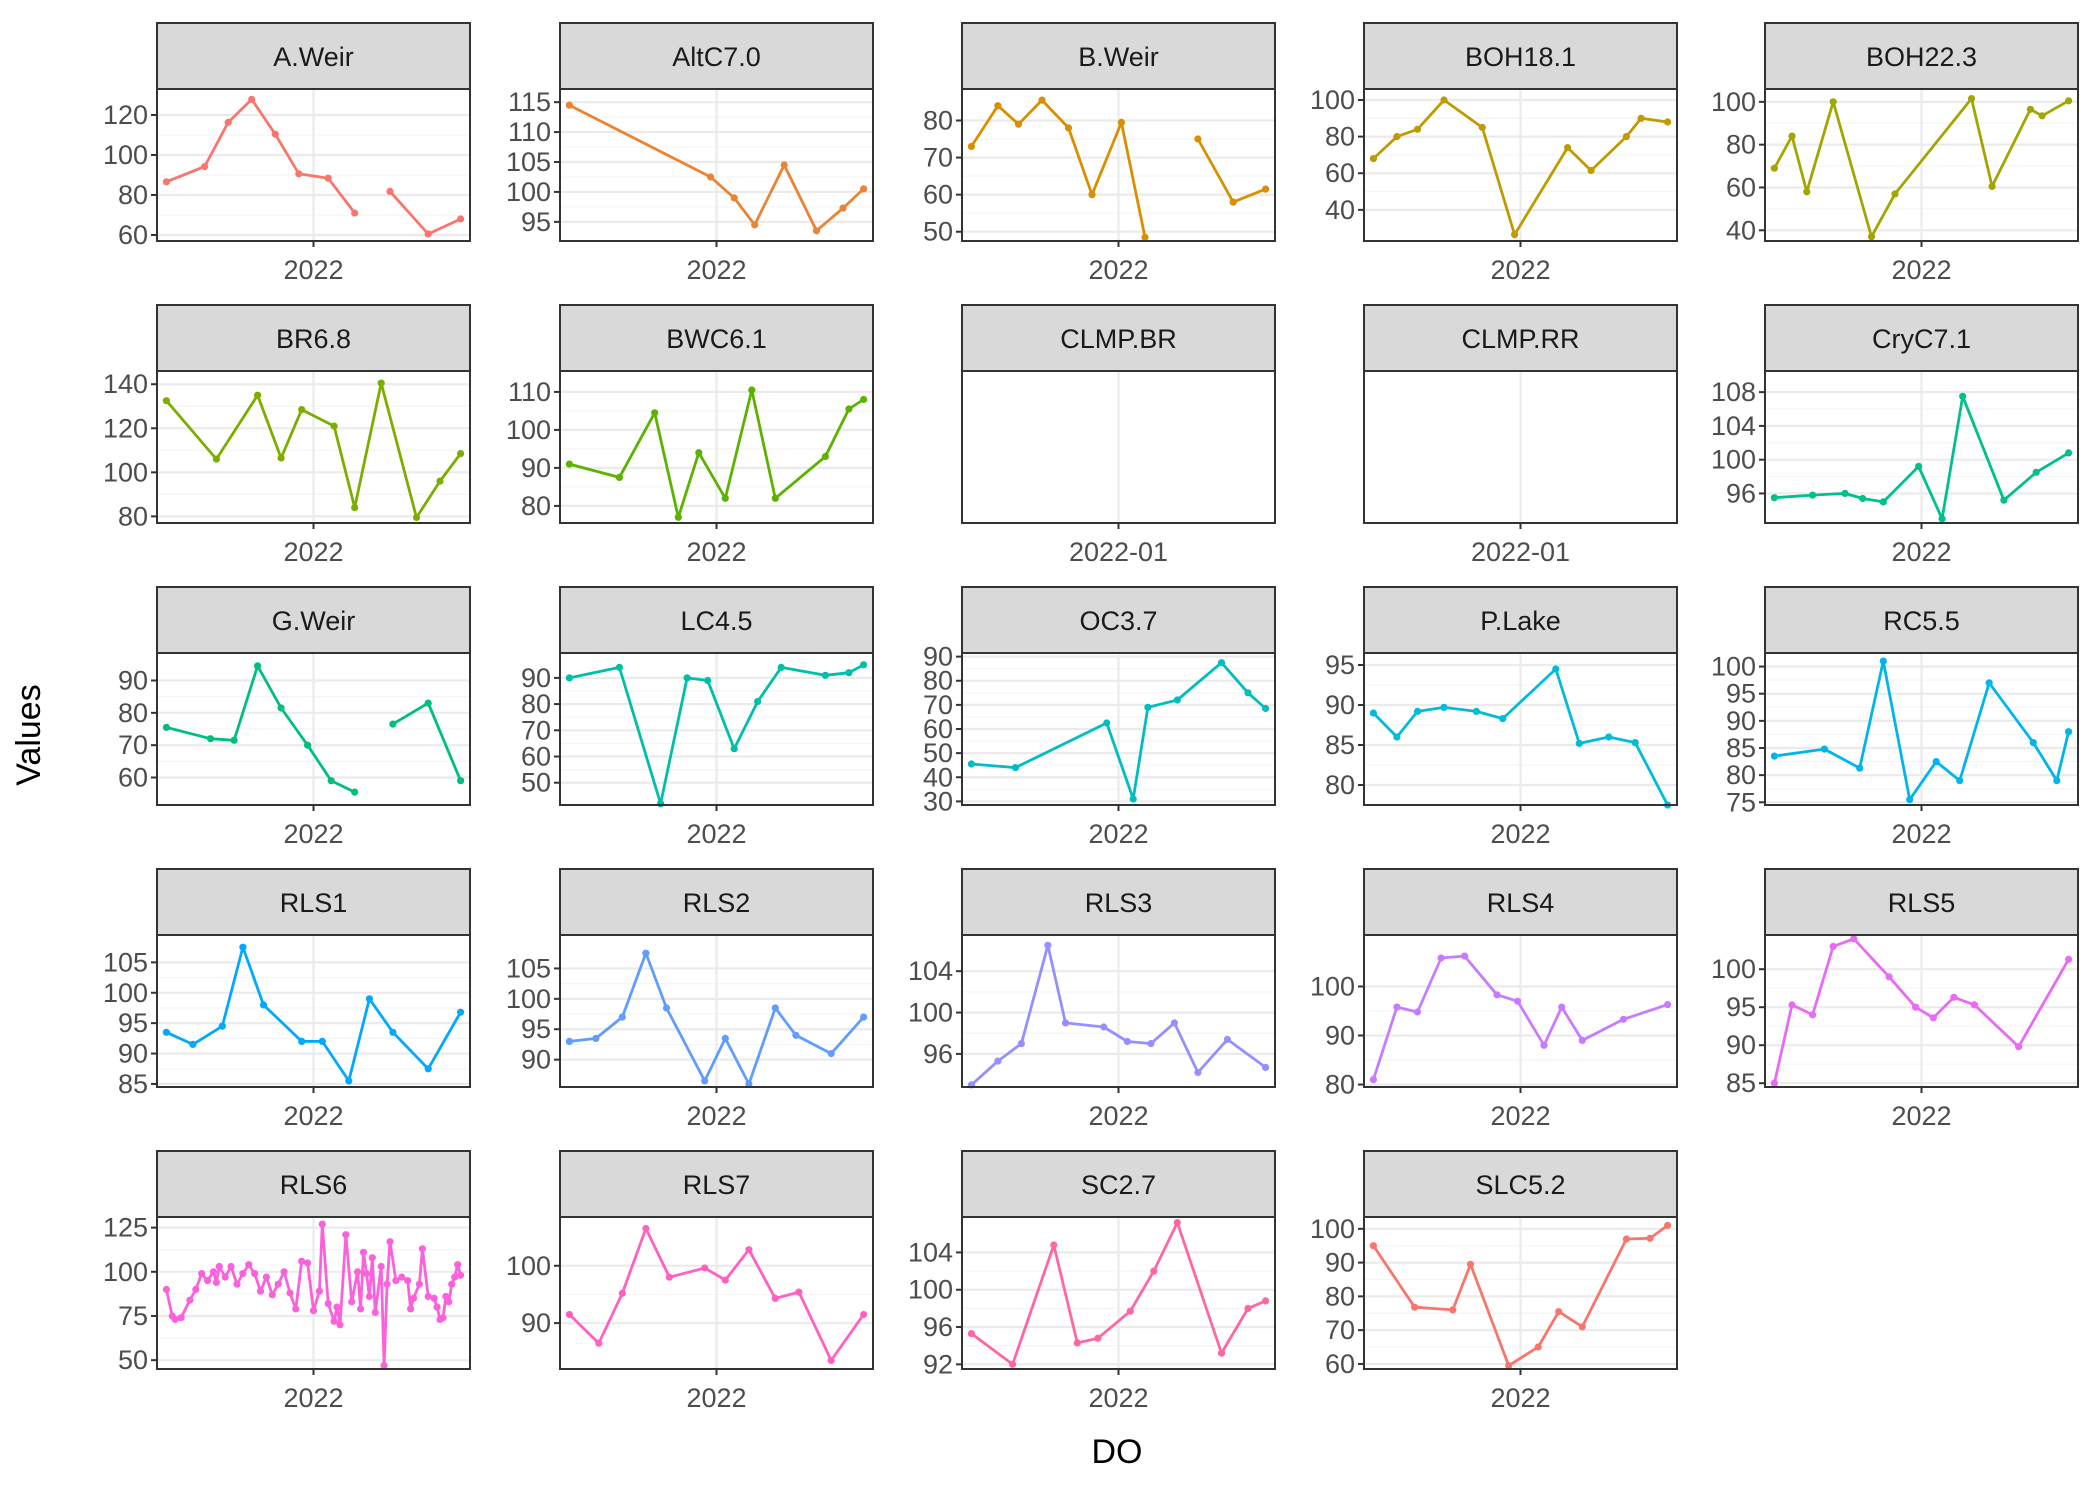 The width and height of the screenshot is (2100, 1499). What do you see at coordinates (716, 339) in the screenshot?
I see `facet-strip-label: BWC6.1` at bounding box center [716, 339].